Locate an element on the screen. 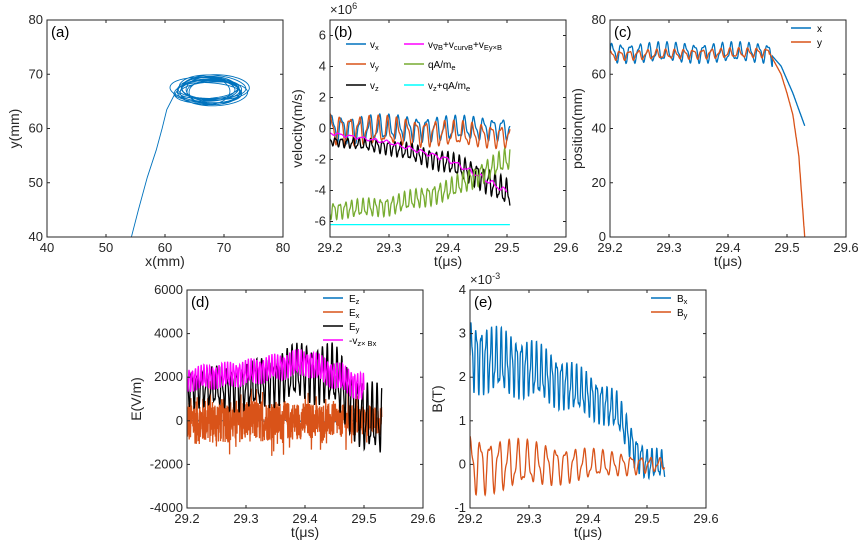 The width and height of the screenshot is (867, 550). y-tick-label: 3 is located at coordinates (462, 333).